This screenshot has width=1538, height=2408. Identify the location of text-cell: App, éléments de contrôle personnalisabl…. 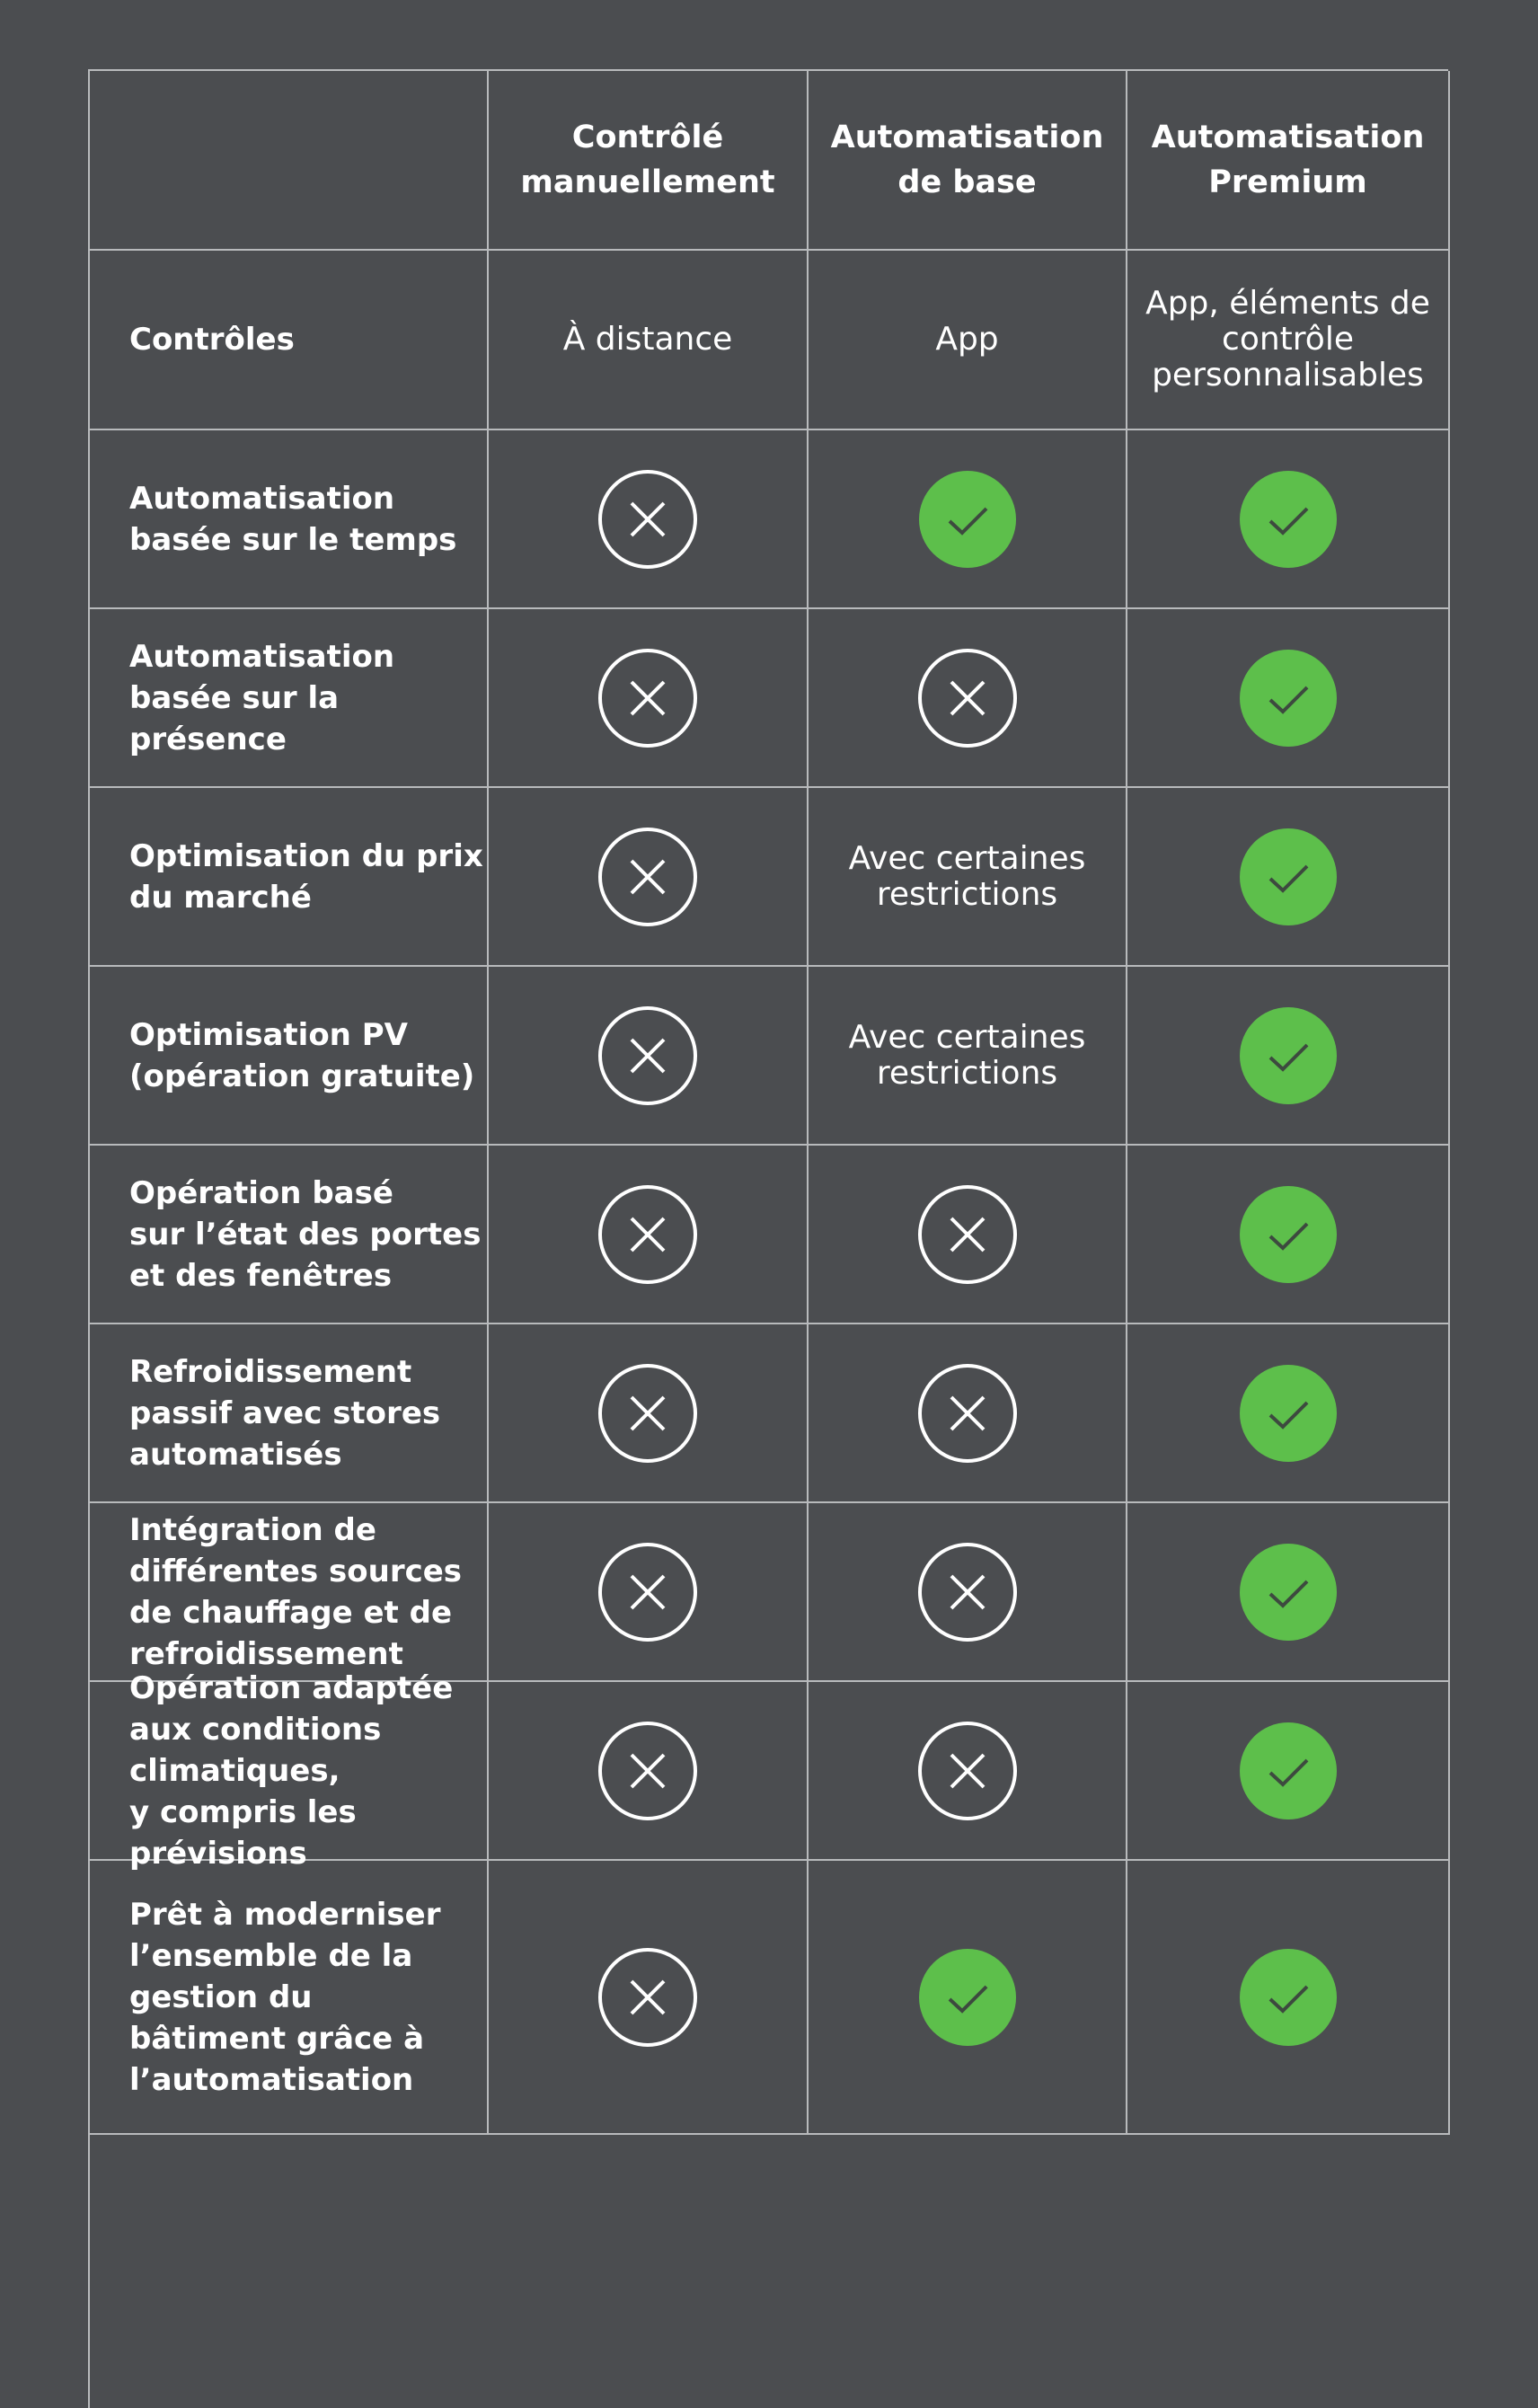
(1288, 340).